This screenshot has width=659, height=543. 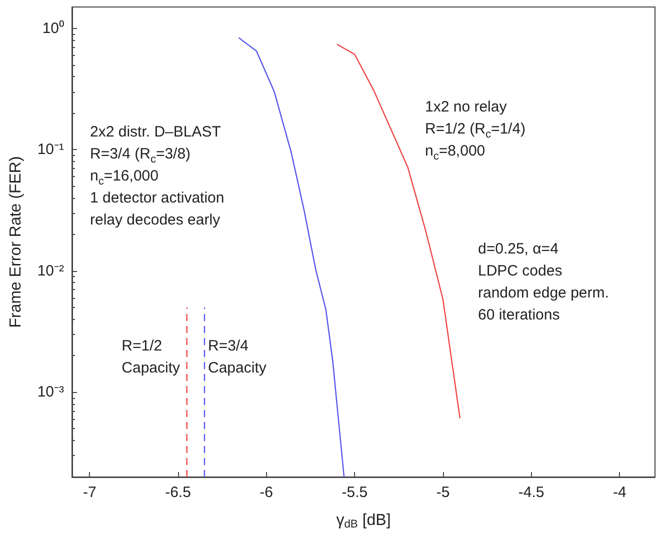 What do you see at coordinates (178, 492) in the screenshot?
I see `x-tick-label: -6.5` at bounding box center [178, 492].